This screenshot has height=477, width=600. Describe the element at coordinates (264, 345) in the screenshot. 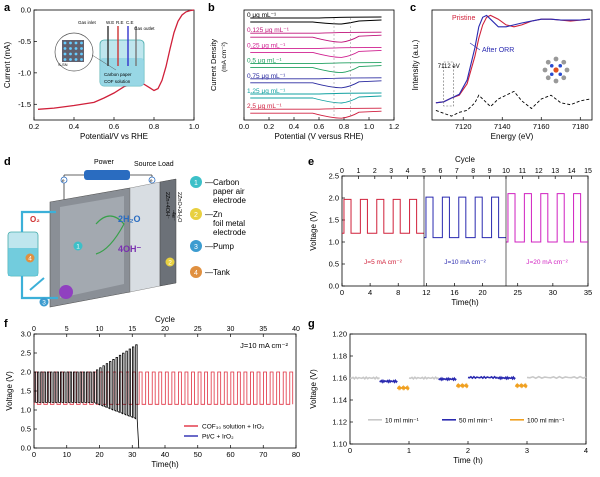

I see `current-density-annotation: J=10 mA cm⁻²` at that location.